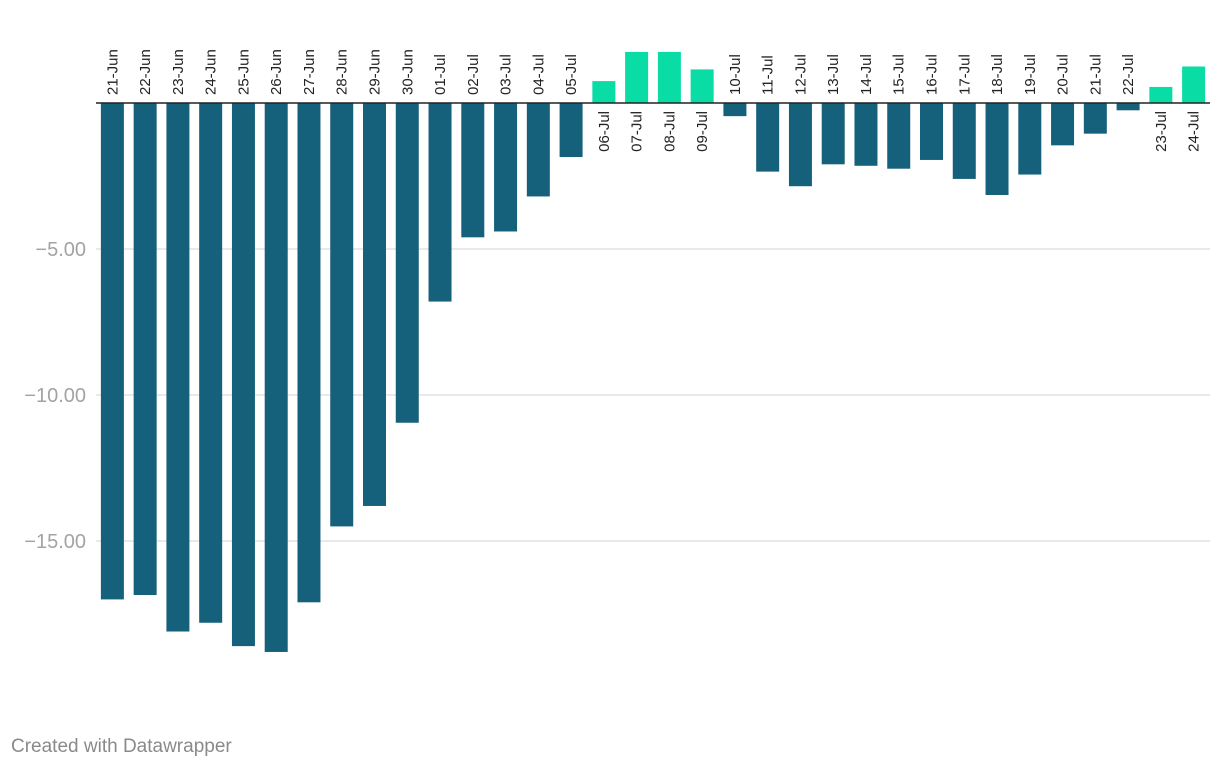  What do you see at coordinates (473, 74) in the screenshot?
I see `category-label: 02-Jul` at bounding box center [473, 74].